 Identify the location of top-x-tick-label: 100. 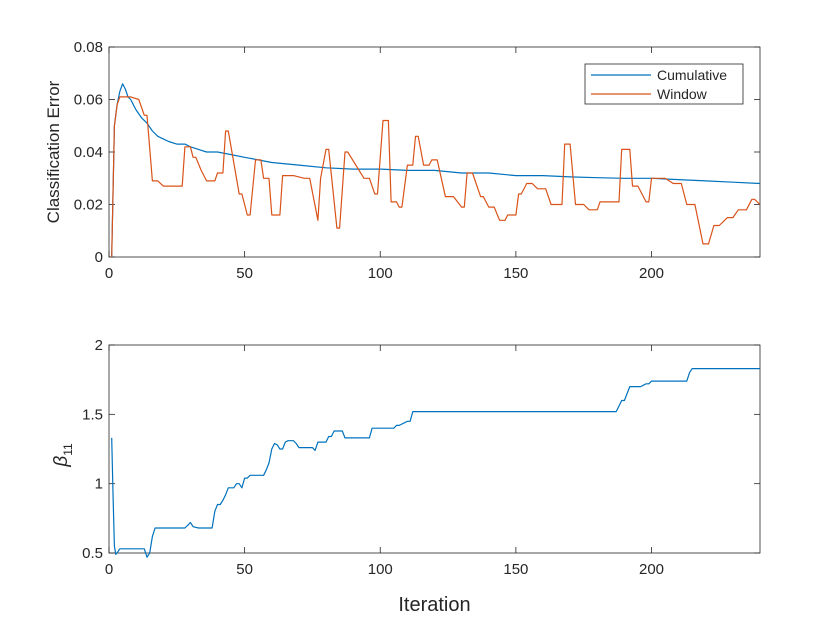
(380, 273).